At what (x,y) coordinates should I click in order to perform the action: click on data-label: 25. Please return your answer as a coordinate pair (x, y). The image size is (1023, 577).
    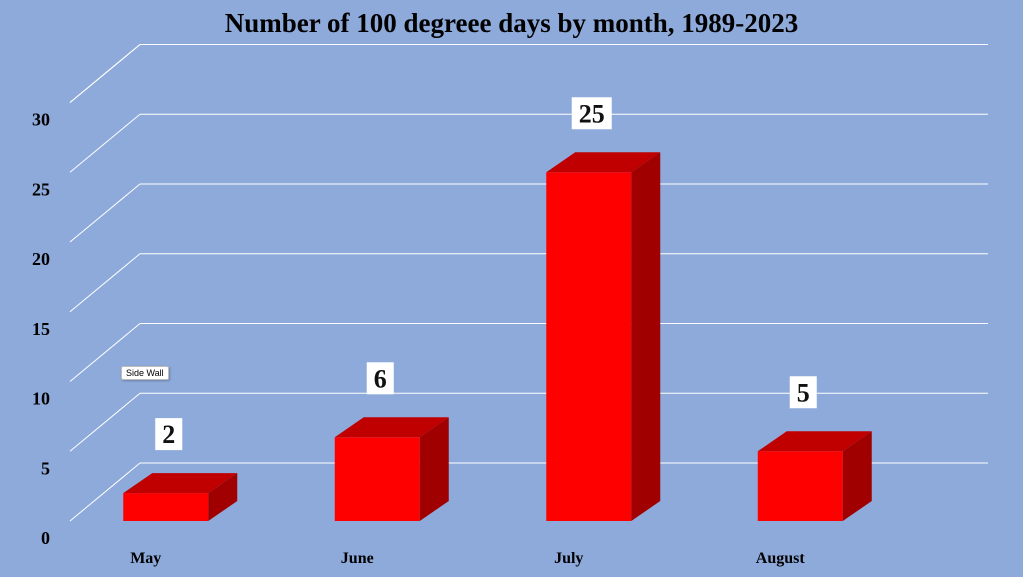
    Looking at the image, I should click on (592, 113).